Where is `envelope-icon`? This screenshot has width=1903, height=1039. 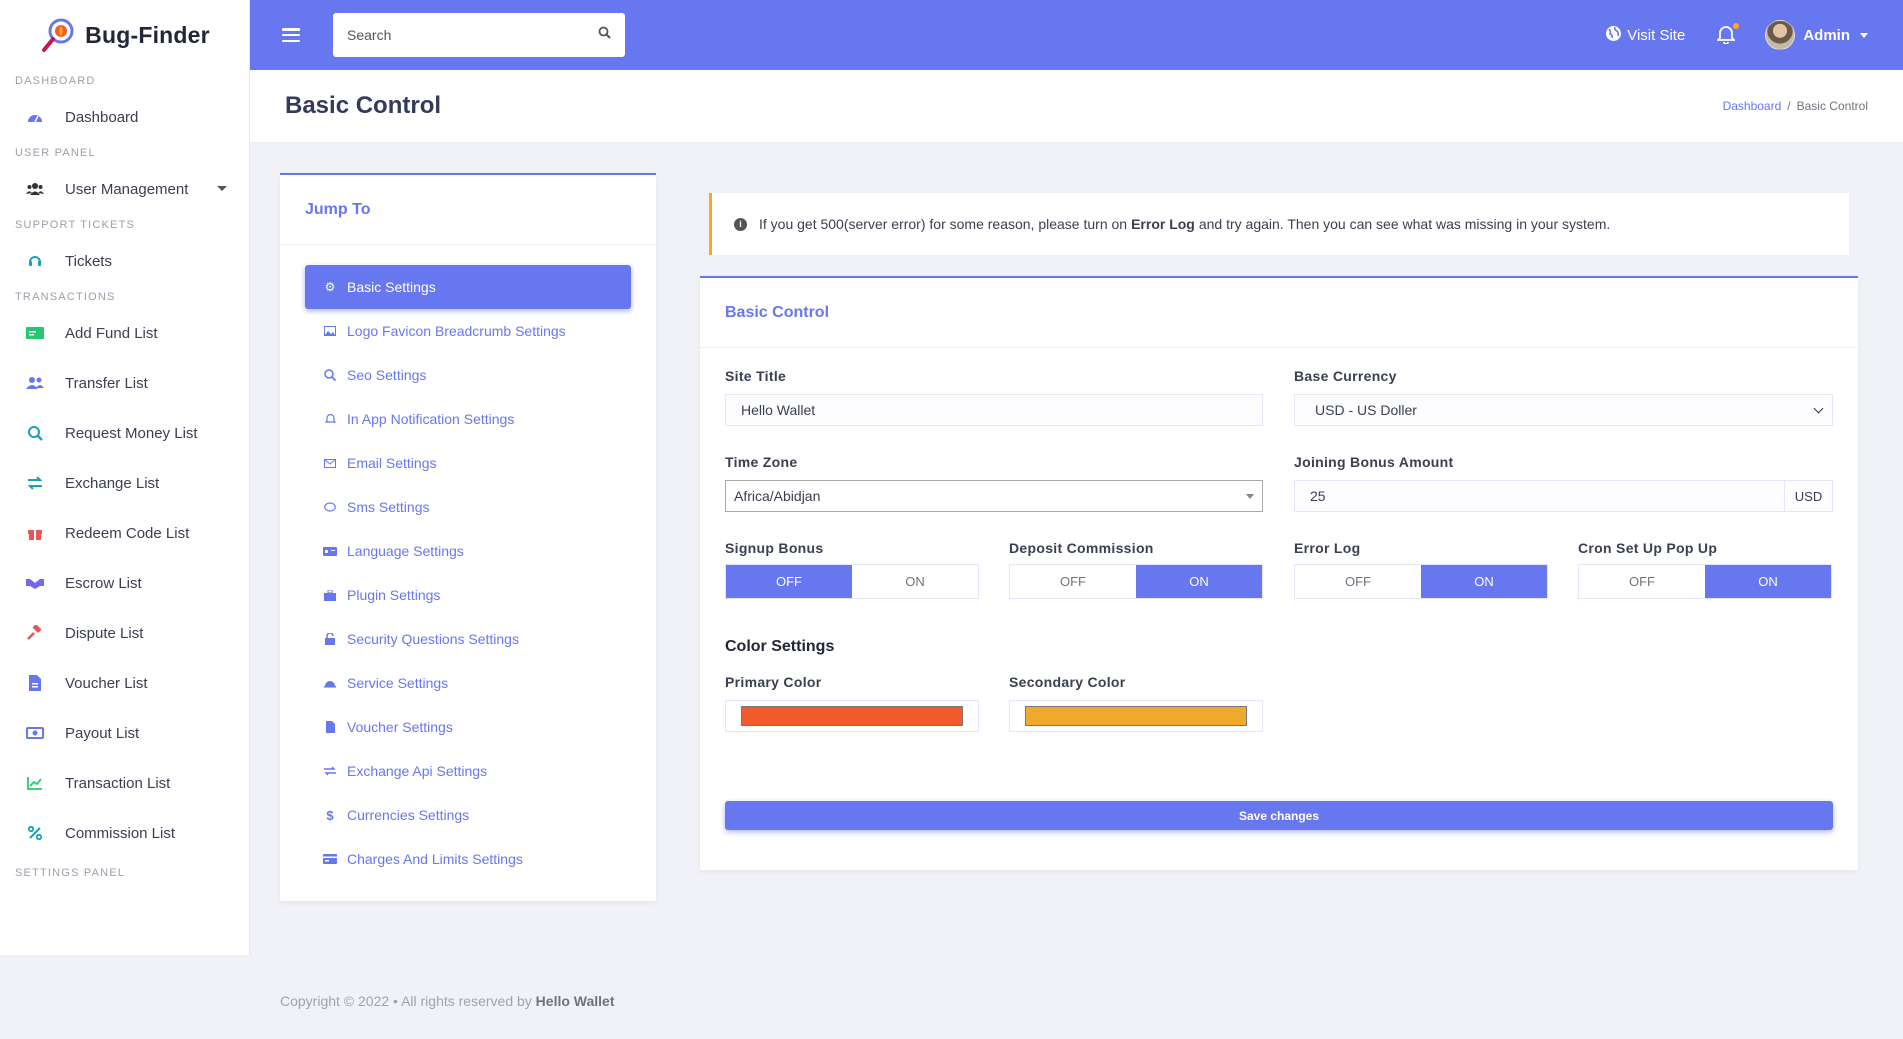 envelope-icon is located at coordinates (330, 463).